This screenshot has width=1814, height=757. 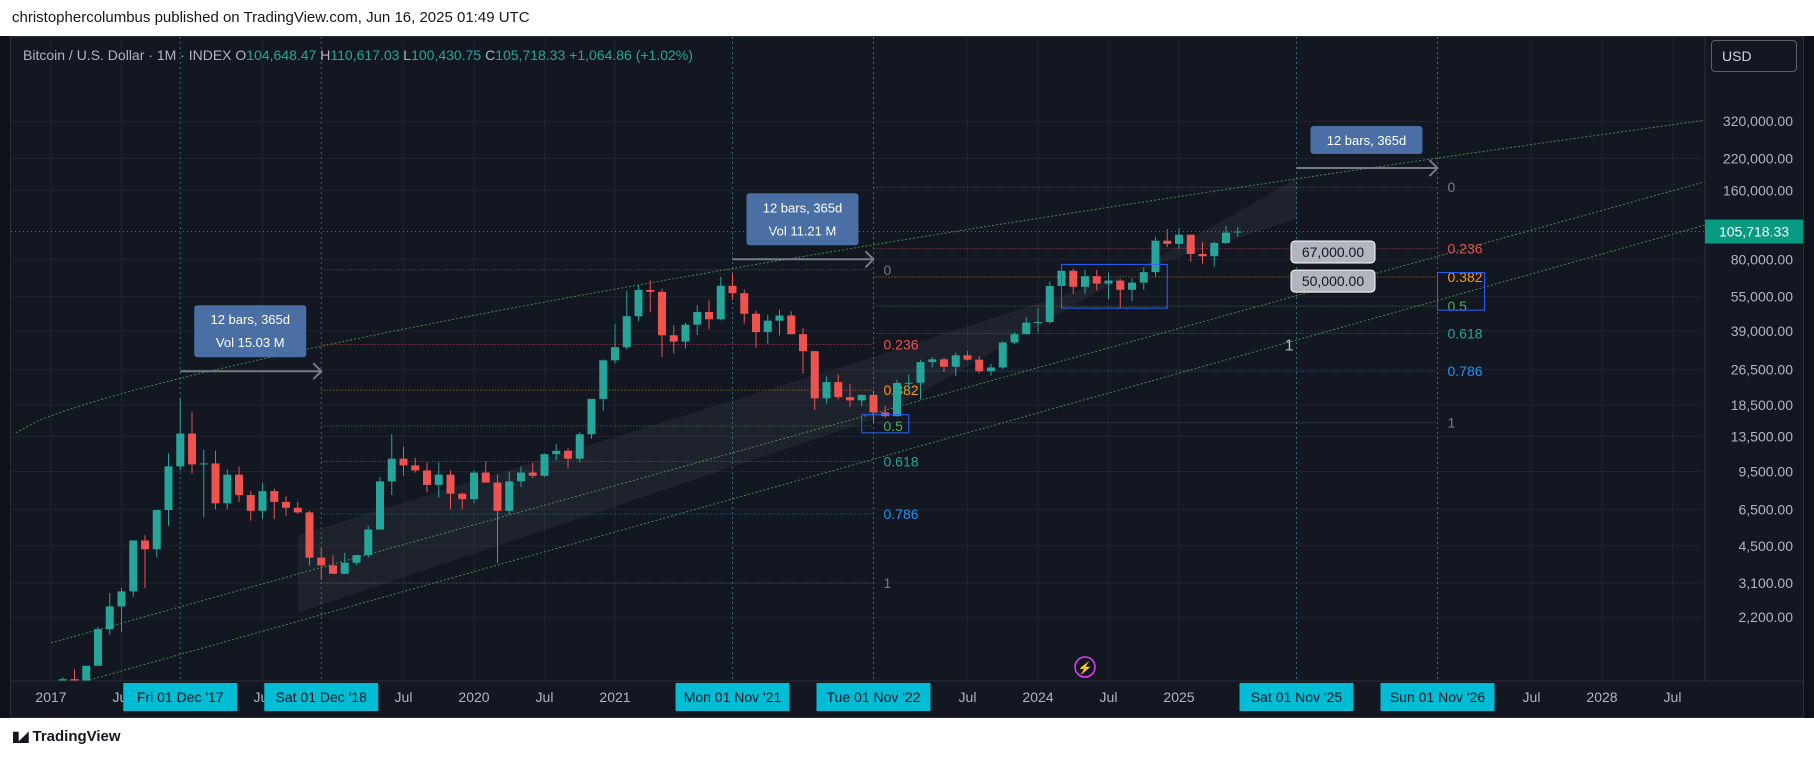 I want to click on chart-annotation: 1, so click(x=1289, y=346).